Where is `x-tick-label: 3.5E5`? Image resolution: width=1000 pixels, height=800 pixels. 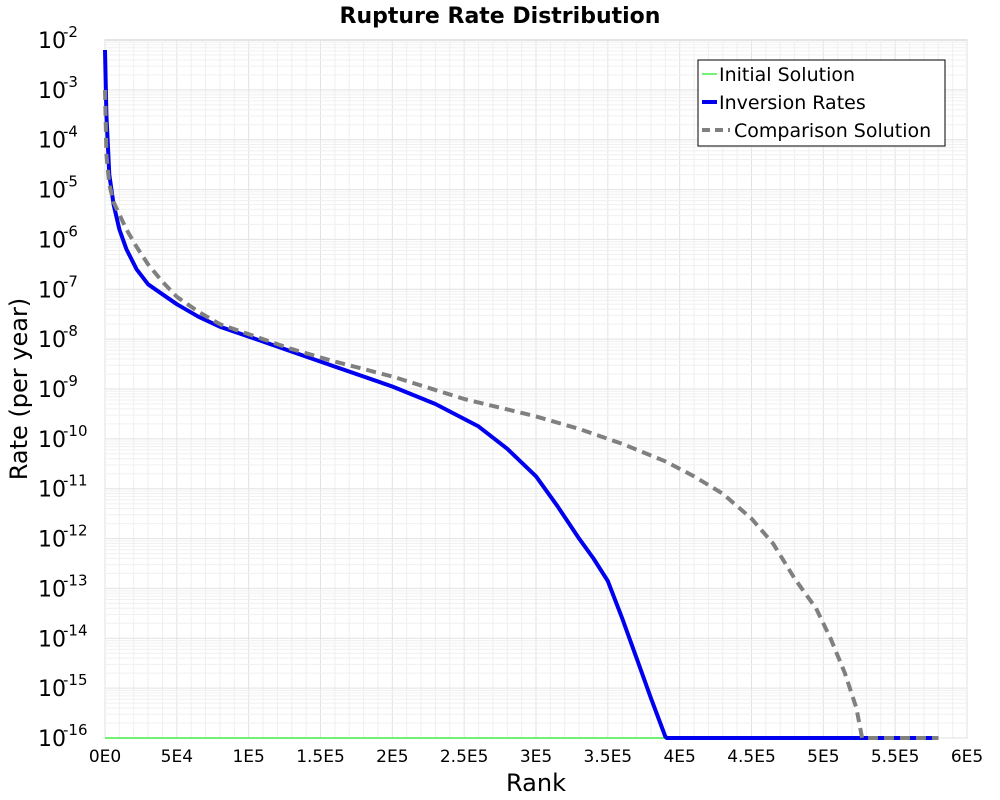
x-tick-label: 3.5E5 is located at coordinates (608, 757).